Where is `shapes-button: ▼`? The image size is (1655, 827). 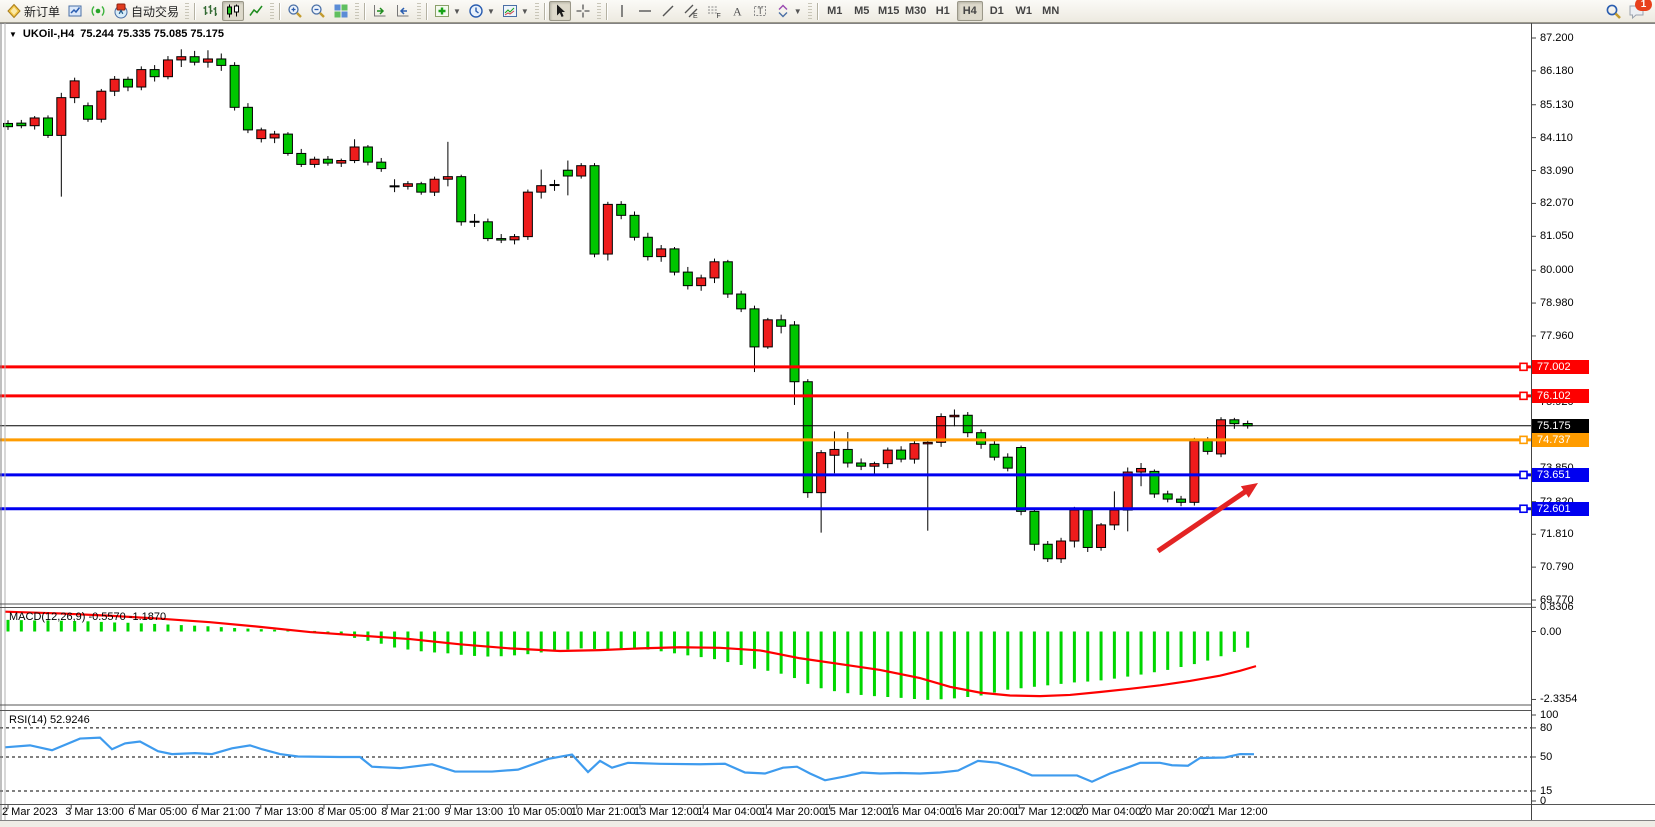
shapes-button: ▼ is located at coordinates (788, 11).